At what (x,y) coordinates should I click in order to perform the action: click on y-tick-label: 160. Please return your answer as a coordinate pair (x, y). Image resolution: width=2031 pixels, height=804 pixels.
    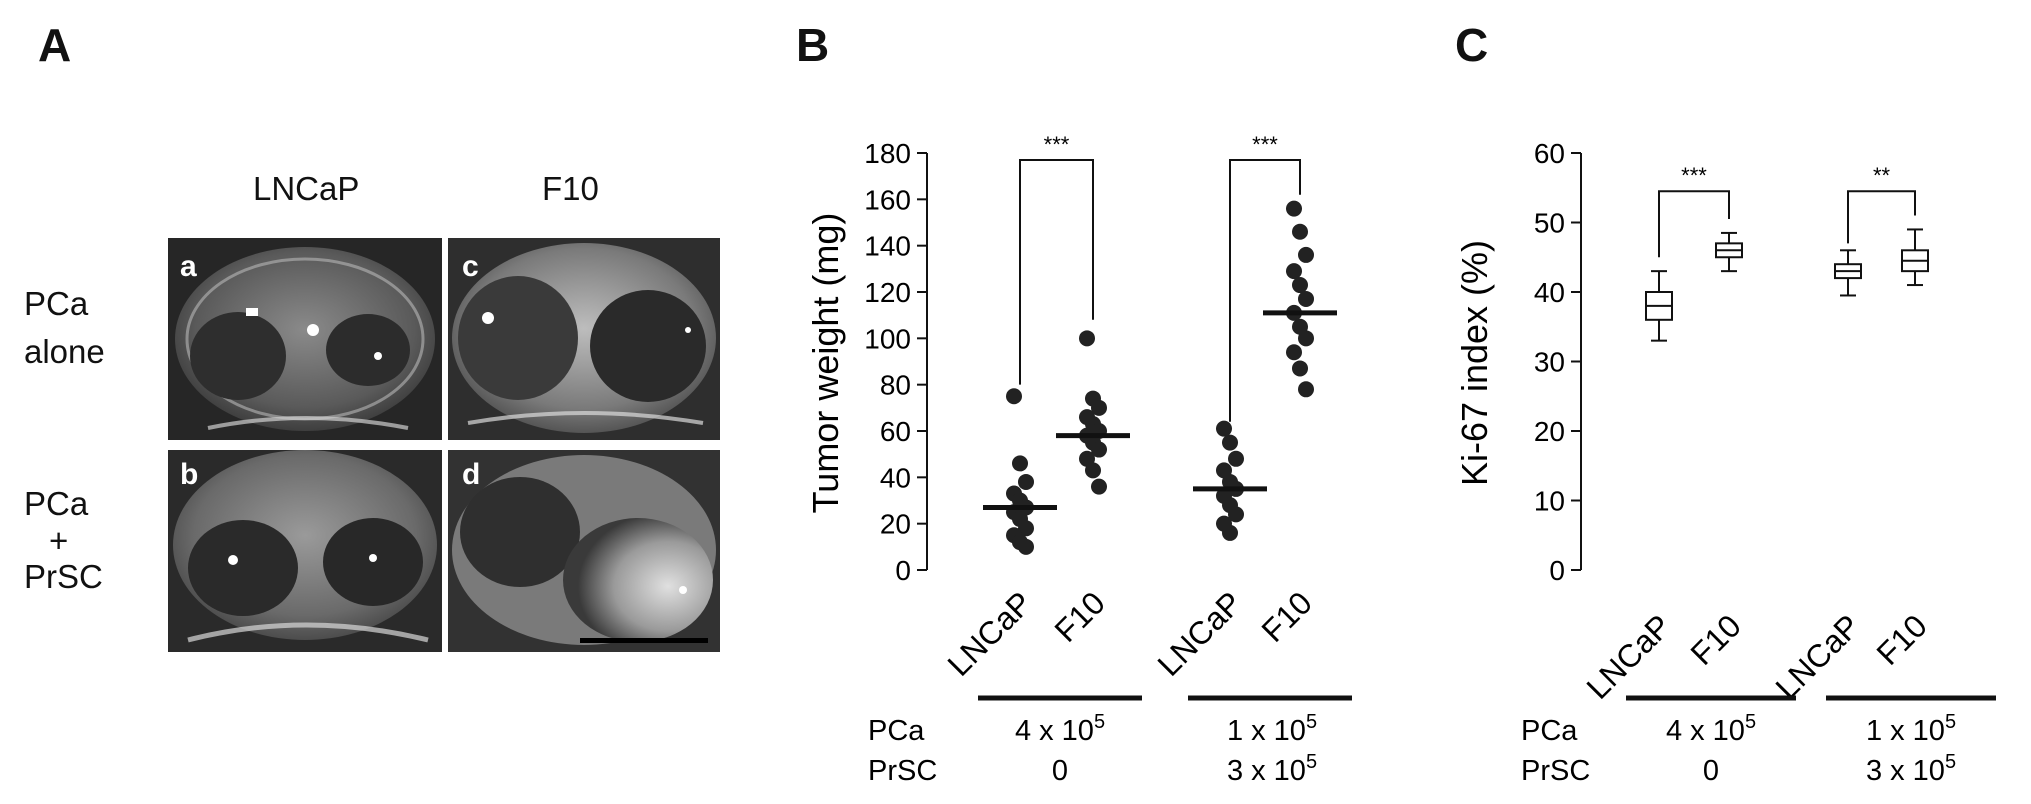
    Looking at the image, I should click on (887, 199).